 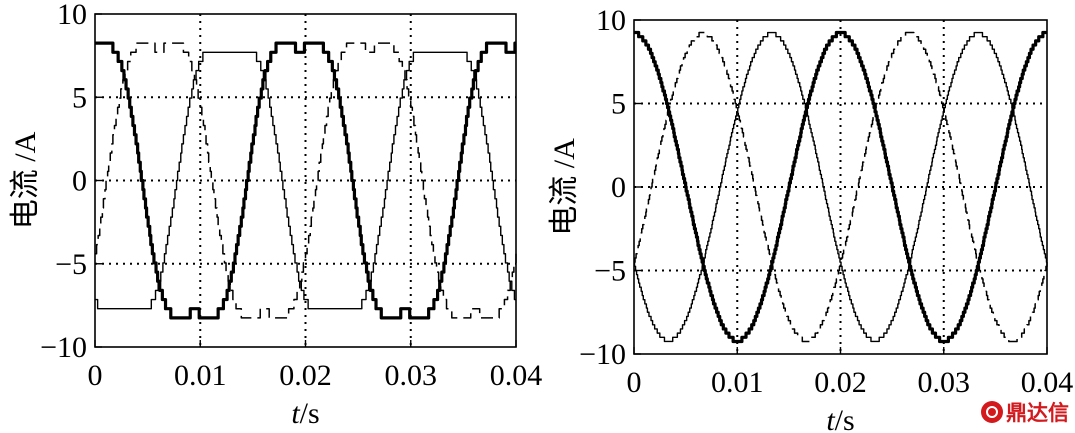 What do you see at coordinates (1037, 413) in the screenshot?
I see `watermark-text: 鼎达信` at bounding box center [1037, 413].